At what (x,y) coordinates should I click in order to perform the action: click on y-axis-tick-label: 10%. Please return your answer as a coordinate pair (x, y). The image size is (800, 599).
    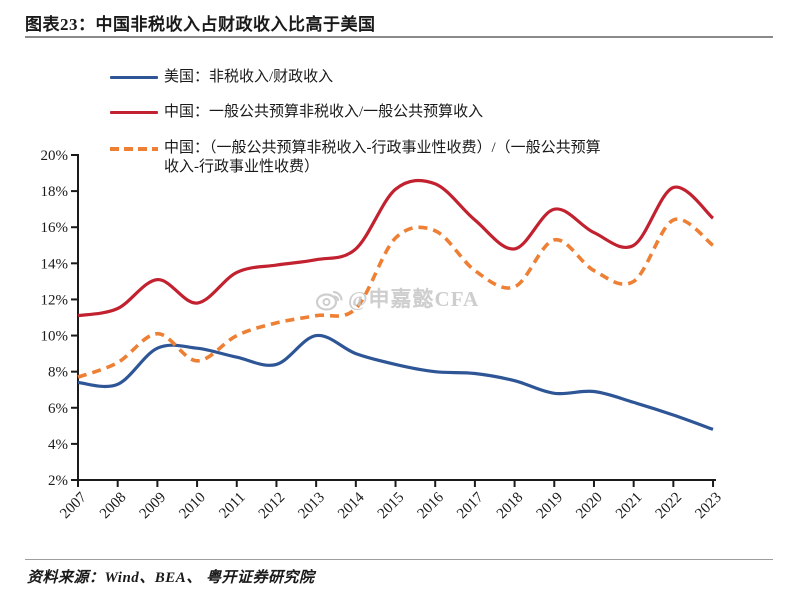
    Looking at the image, I should click on (55, 337).